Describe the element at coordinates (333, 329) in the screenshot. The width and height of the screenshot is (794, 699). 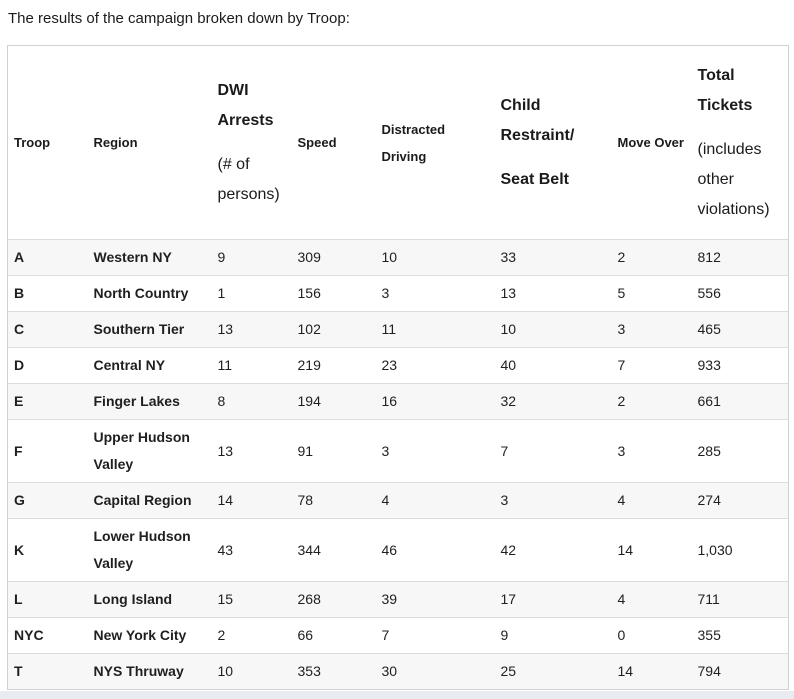
I see `cell-speed: 102` at that location.